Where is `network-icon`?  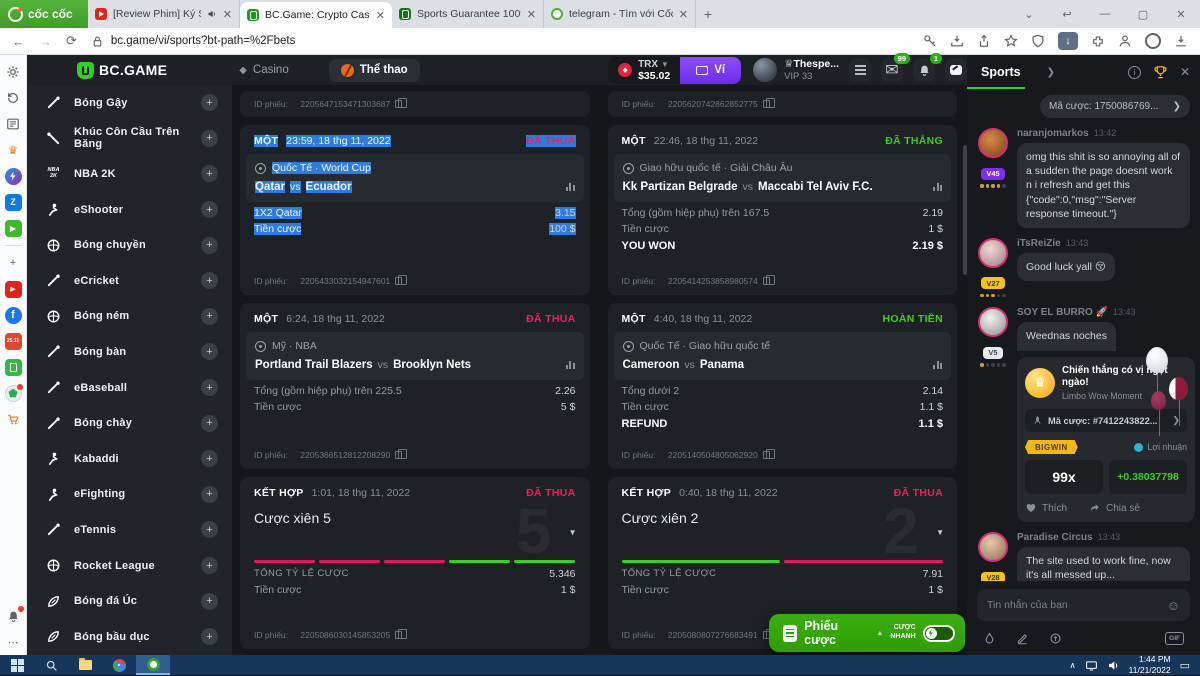
network-icon is located at coordinates (1091, 665).